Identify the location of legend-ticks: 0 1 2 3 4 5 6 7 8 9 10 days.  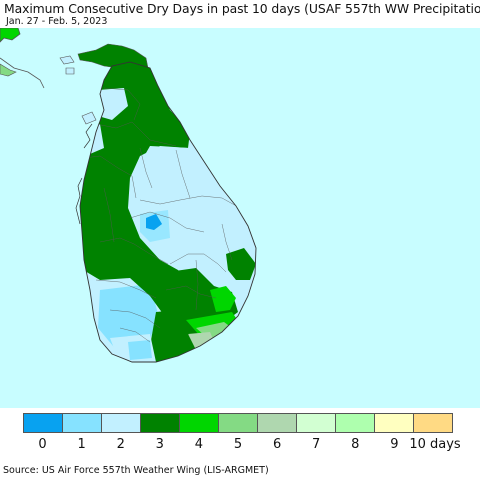
(241, 446).